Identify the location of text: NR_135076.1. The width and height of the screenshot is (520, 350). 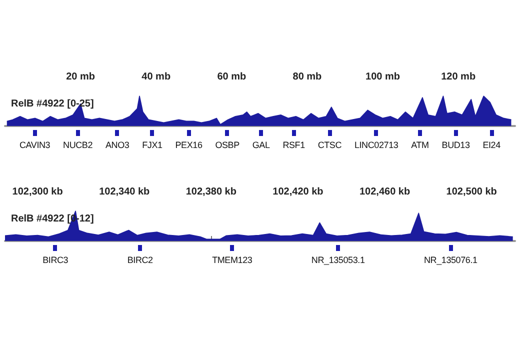
(451, 260).